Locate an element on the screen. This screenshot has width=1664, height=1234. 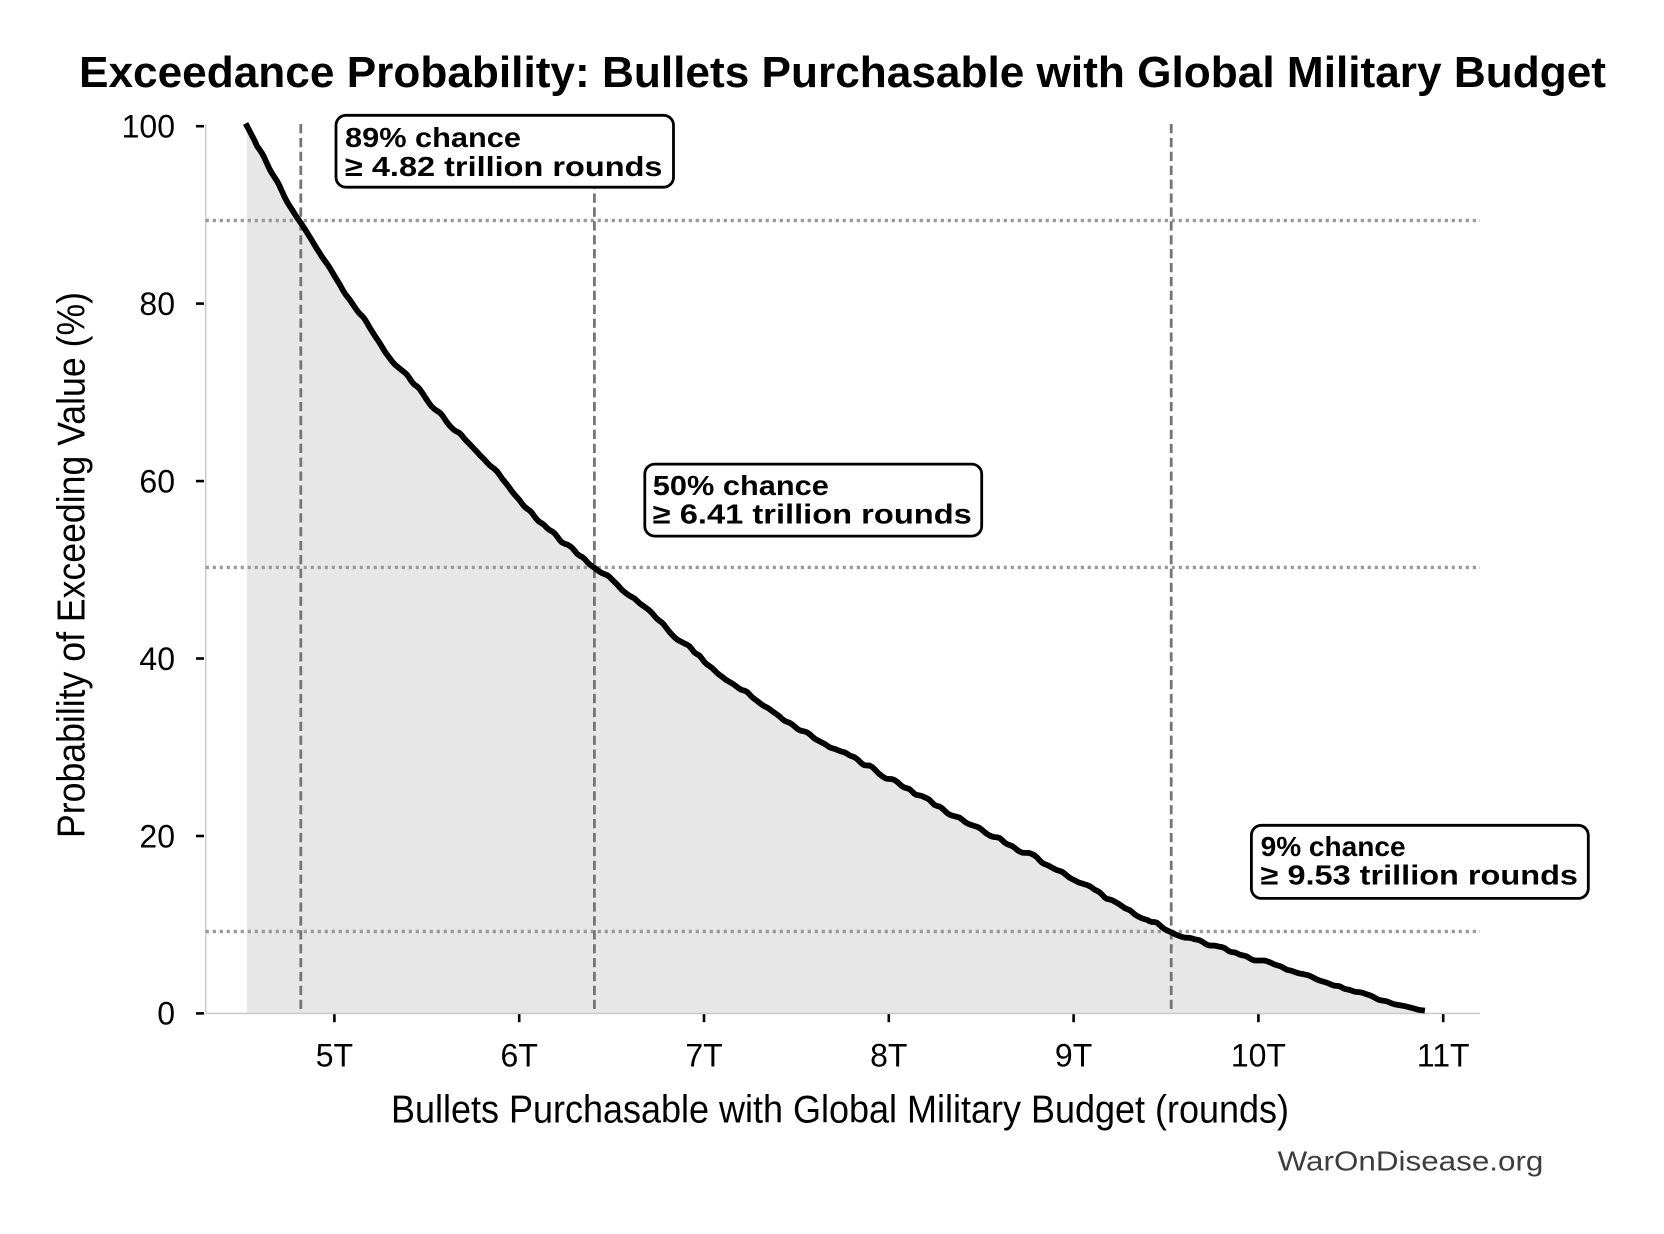
svg-text: 11T is located at coordinates (1443, 1055).